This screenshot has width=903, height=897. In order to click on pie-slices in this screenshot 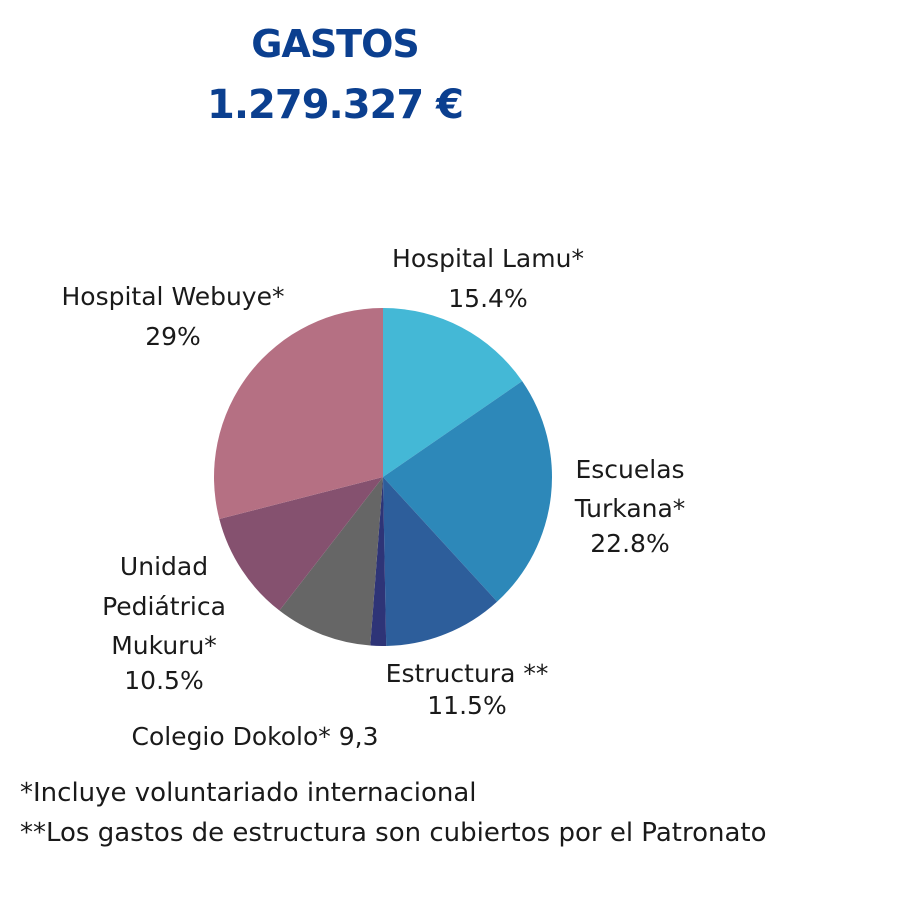, I will do `click(383, 477)`.